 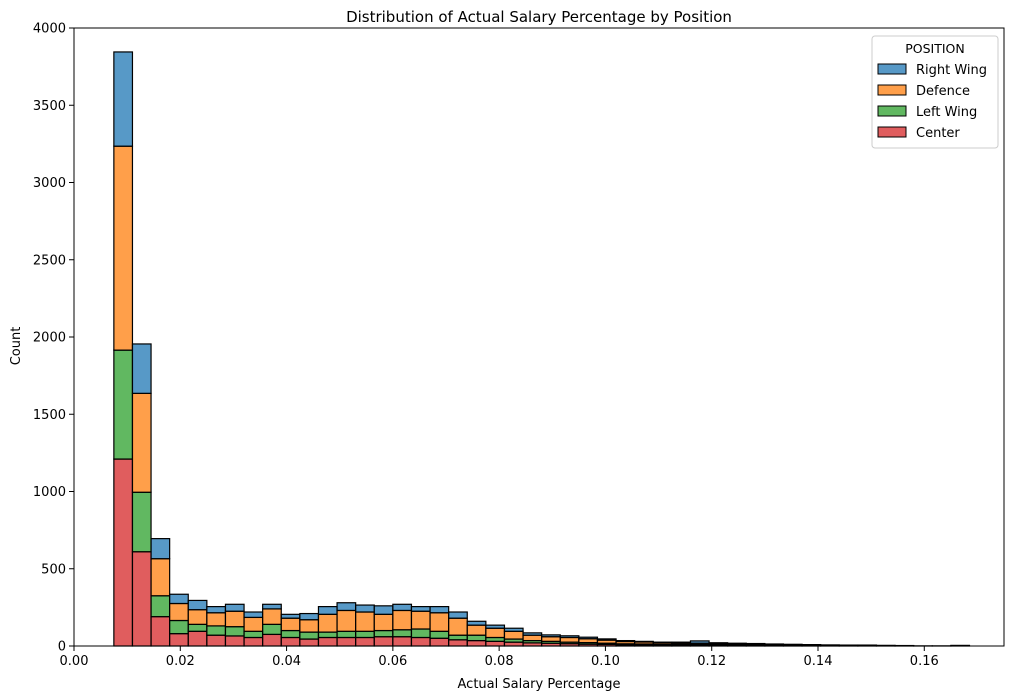 What do you see at coordinates (49, 106) in the screenshot?
I see `y-tick-label: 3500` at bounding box center [49, 106].